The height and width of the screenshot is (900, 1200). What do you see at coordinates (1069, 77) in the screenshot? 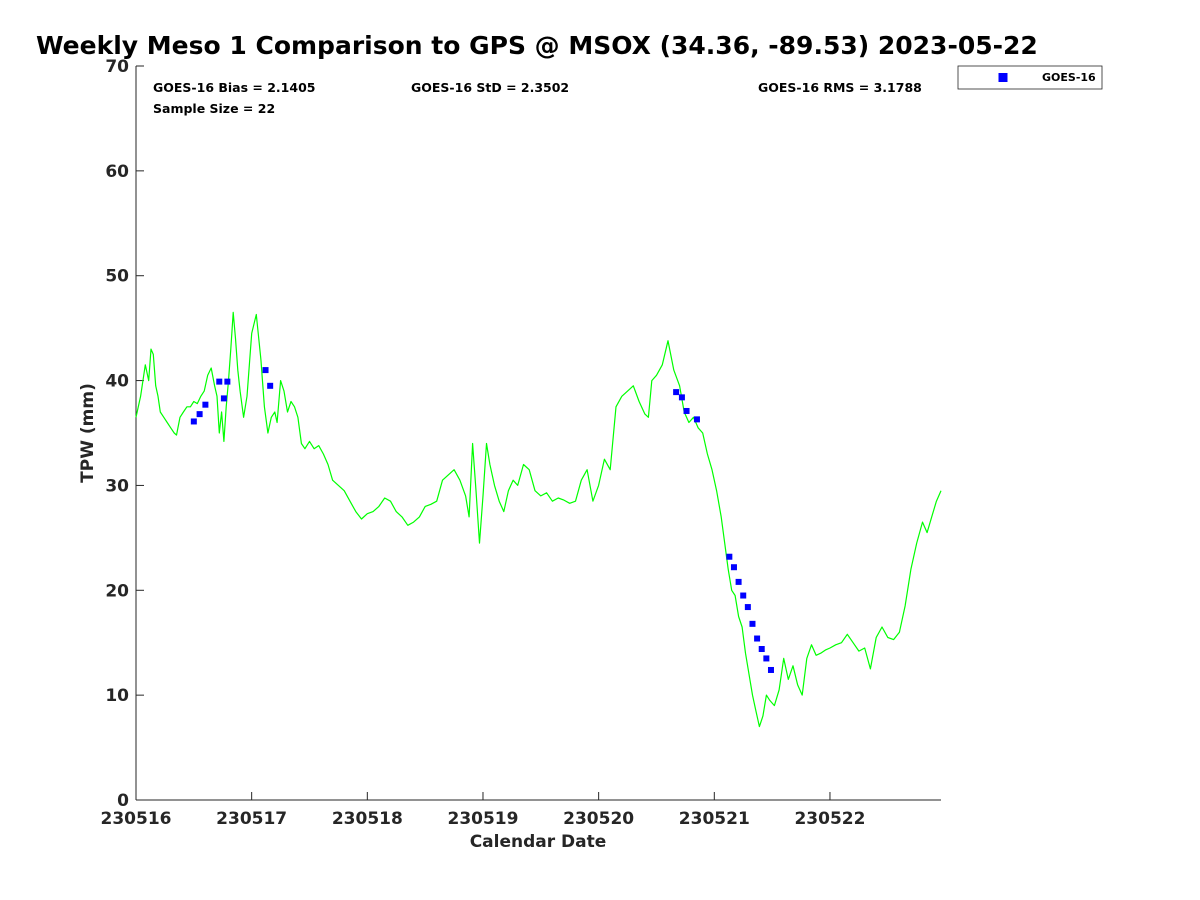
I see `legend-label-goes16: GOES-16` at bounding box center [1069, 77].